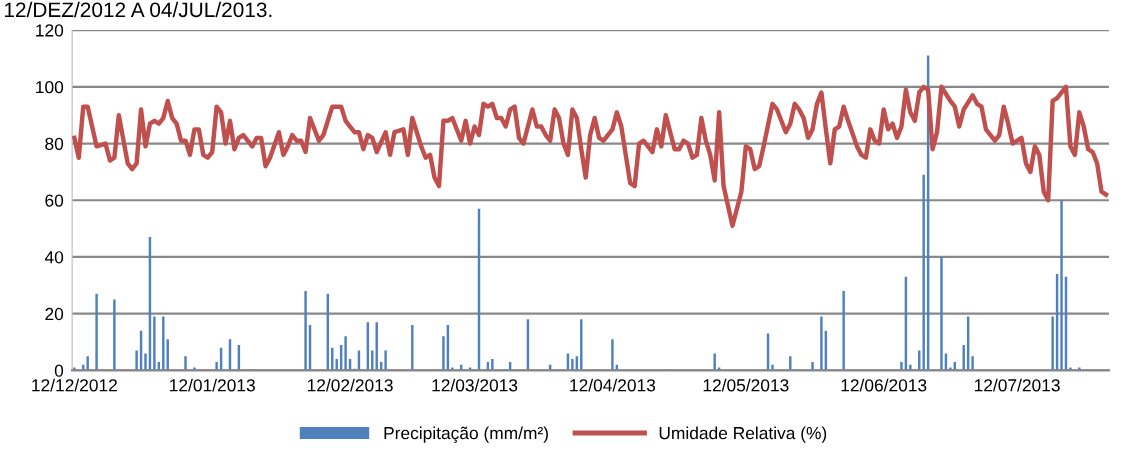 The width and height of the screenshot is (1127, 463). Describe the element at coordinates (475, 385) in the screenshot. I see `x-tick-label: 12/03/2013` at that location.